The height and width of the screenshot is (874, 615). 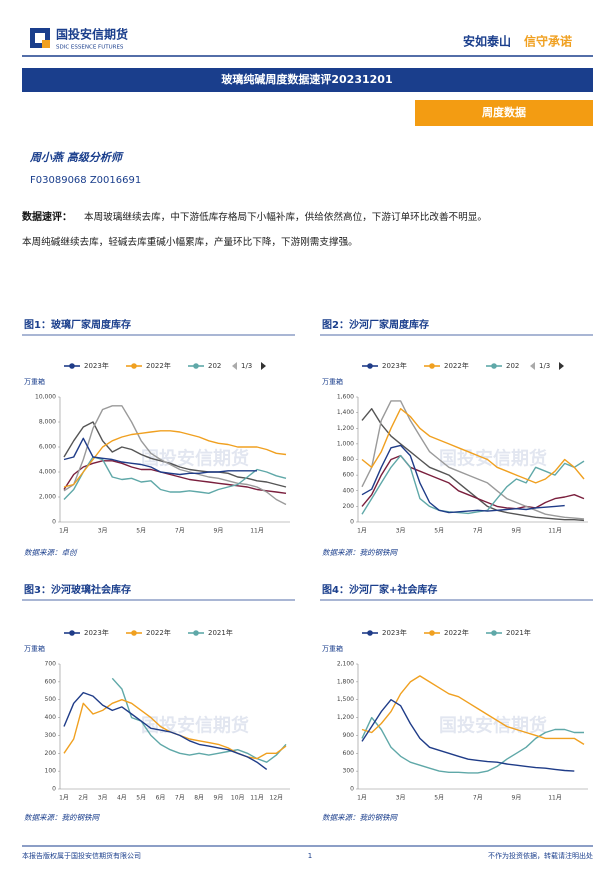 What do you see at coordinates (161, 798) in the screenshot?
I see `x-tick-label: 6月` at bounding box center [161, 798].